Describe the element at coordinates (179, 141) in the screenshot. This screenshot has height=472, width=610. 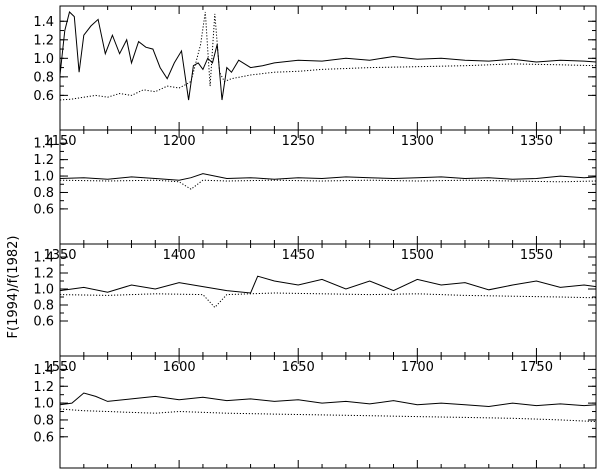
I see `x-tick-label: 1200` at that location.